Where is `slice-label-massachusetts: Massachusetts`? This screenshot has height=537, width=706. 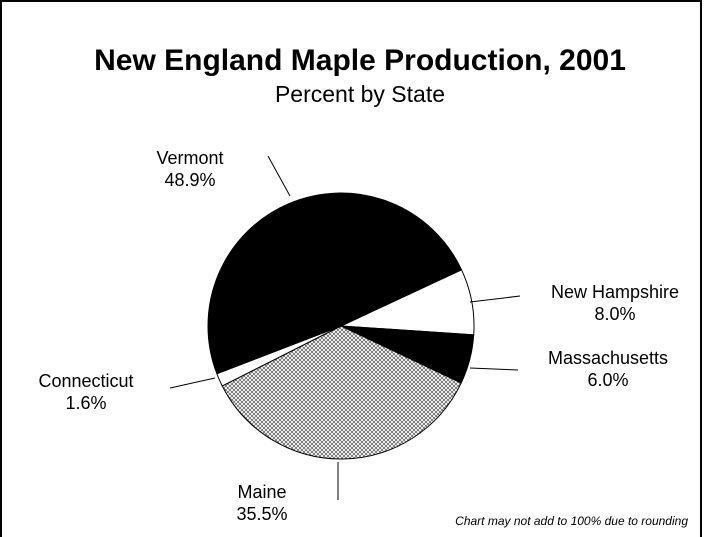 slice-label-massachusetts: Massachusetts is located at coordinates (608, 358).